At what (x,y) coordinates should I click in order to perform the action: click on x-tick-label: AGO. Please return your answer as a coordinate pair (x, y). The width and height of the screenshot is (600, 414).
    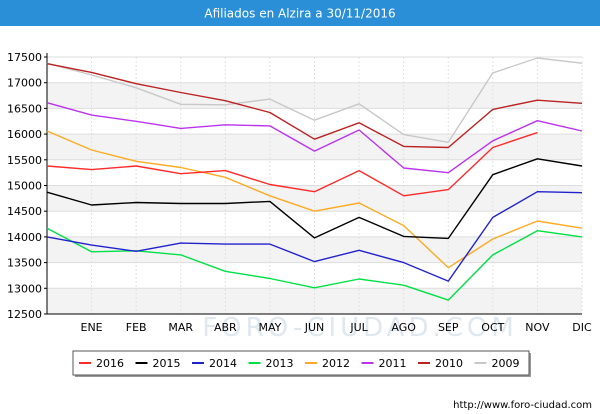
    Looking at the image, I should click on (403, 327).